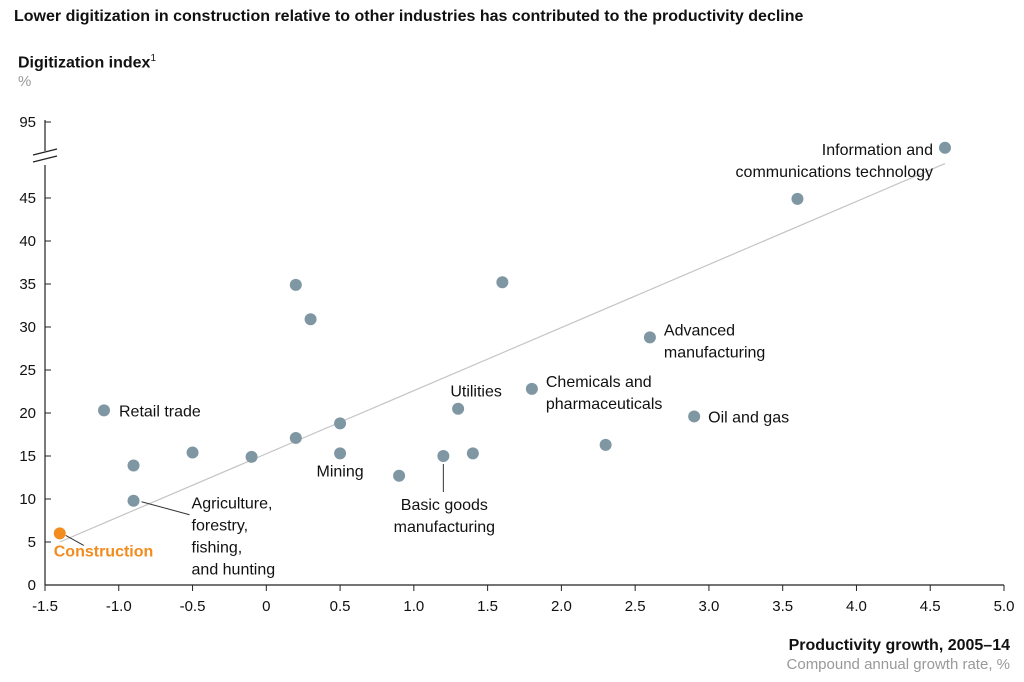  I want to click on x-tick-label: 3.0, so click(708, 606).